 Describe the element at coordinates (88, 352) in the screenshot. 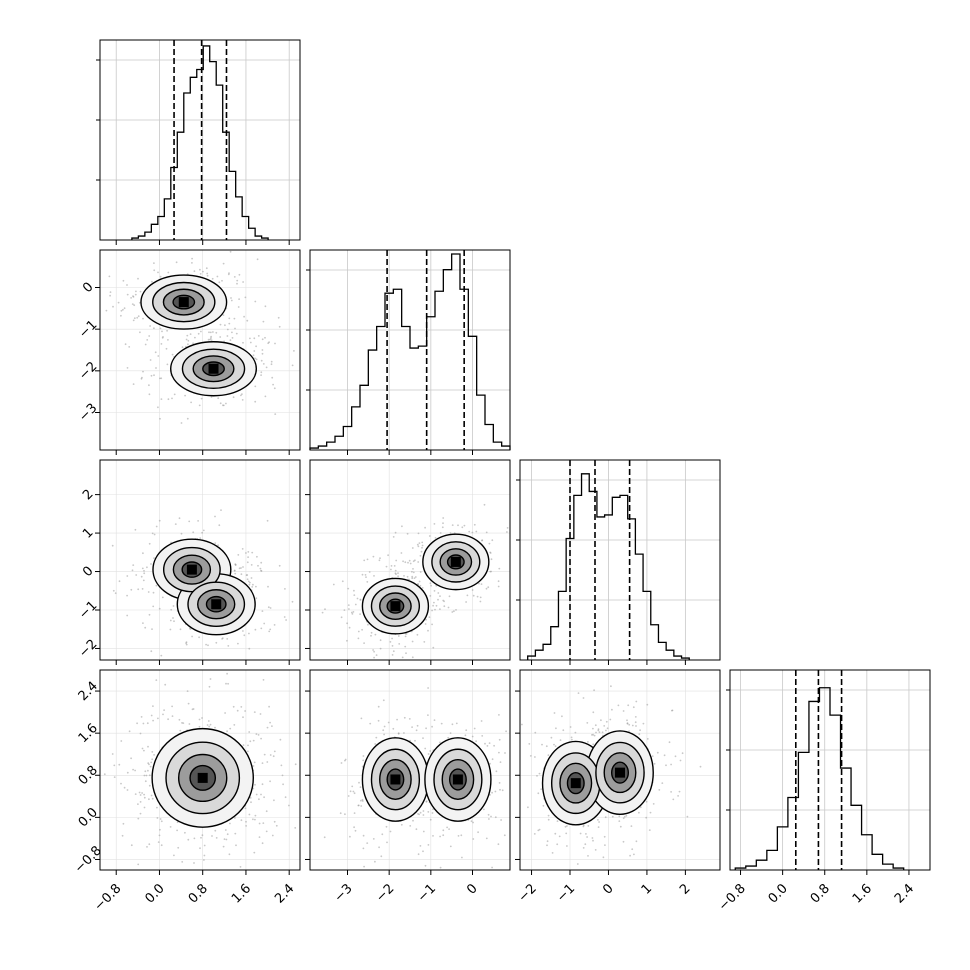

I see `y-axis-ticks: −3 −2 −1 0` at that location.